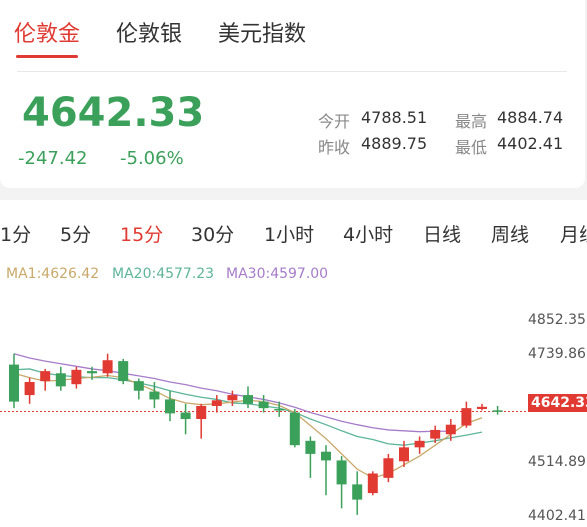 The image size is (587, 527). I want to click on prev-close-value: 4889.75, so click(394, 143).